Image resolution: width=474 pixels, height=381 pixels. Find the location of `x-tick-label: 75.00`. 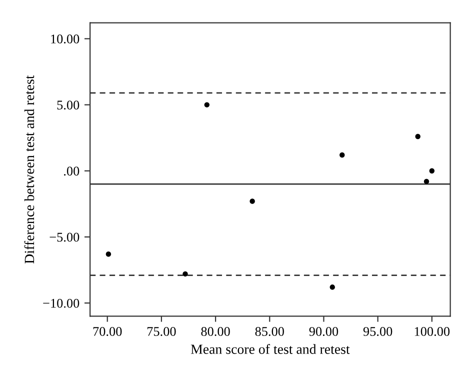

x-tick-label: 75.00 is located at coordinates (161, 331).